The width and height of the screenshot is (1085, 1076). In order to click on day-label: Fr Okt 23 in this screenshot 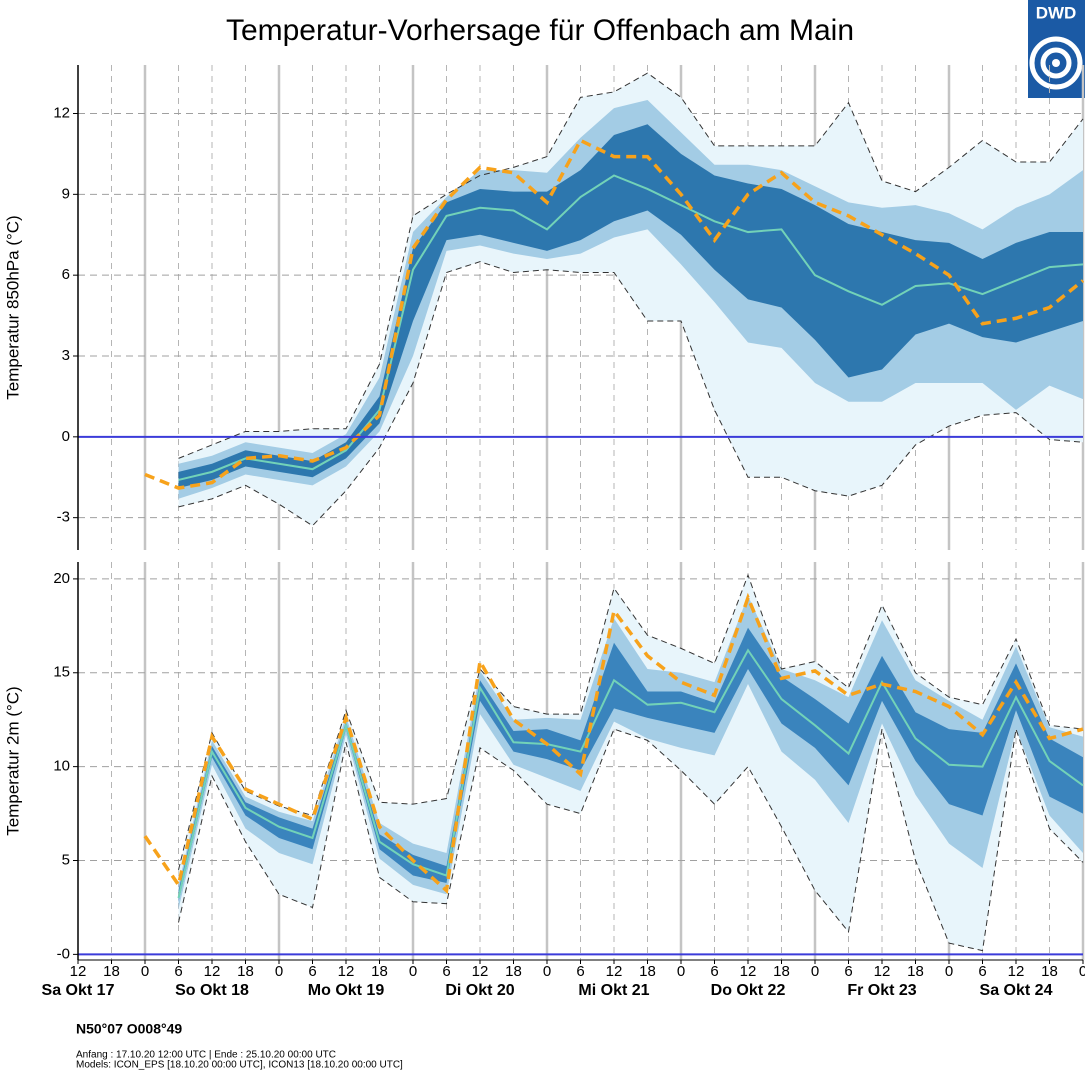, I will do `click(881, 990)`.